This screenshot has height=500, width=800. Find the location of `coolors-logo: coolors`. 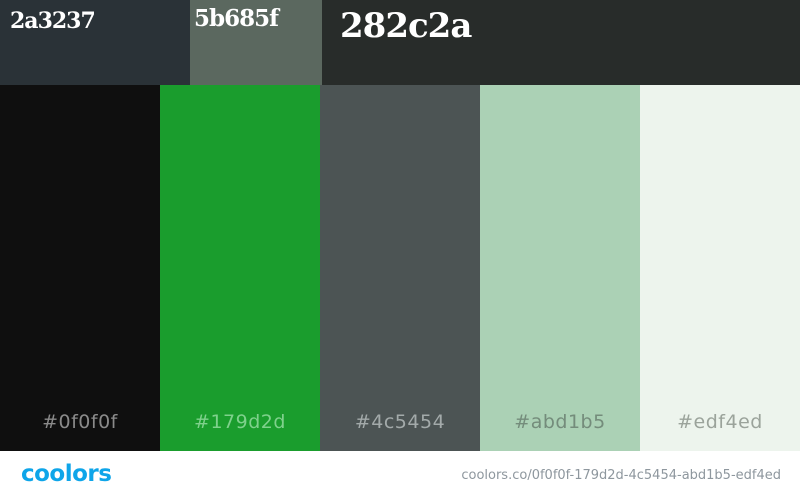

coolors-logo: coolors is located at coordinates (66, 474).